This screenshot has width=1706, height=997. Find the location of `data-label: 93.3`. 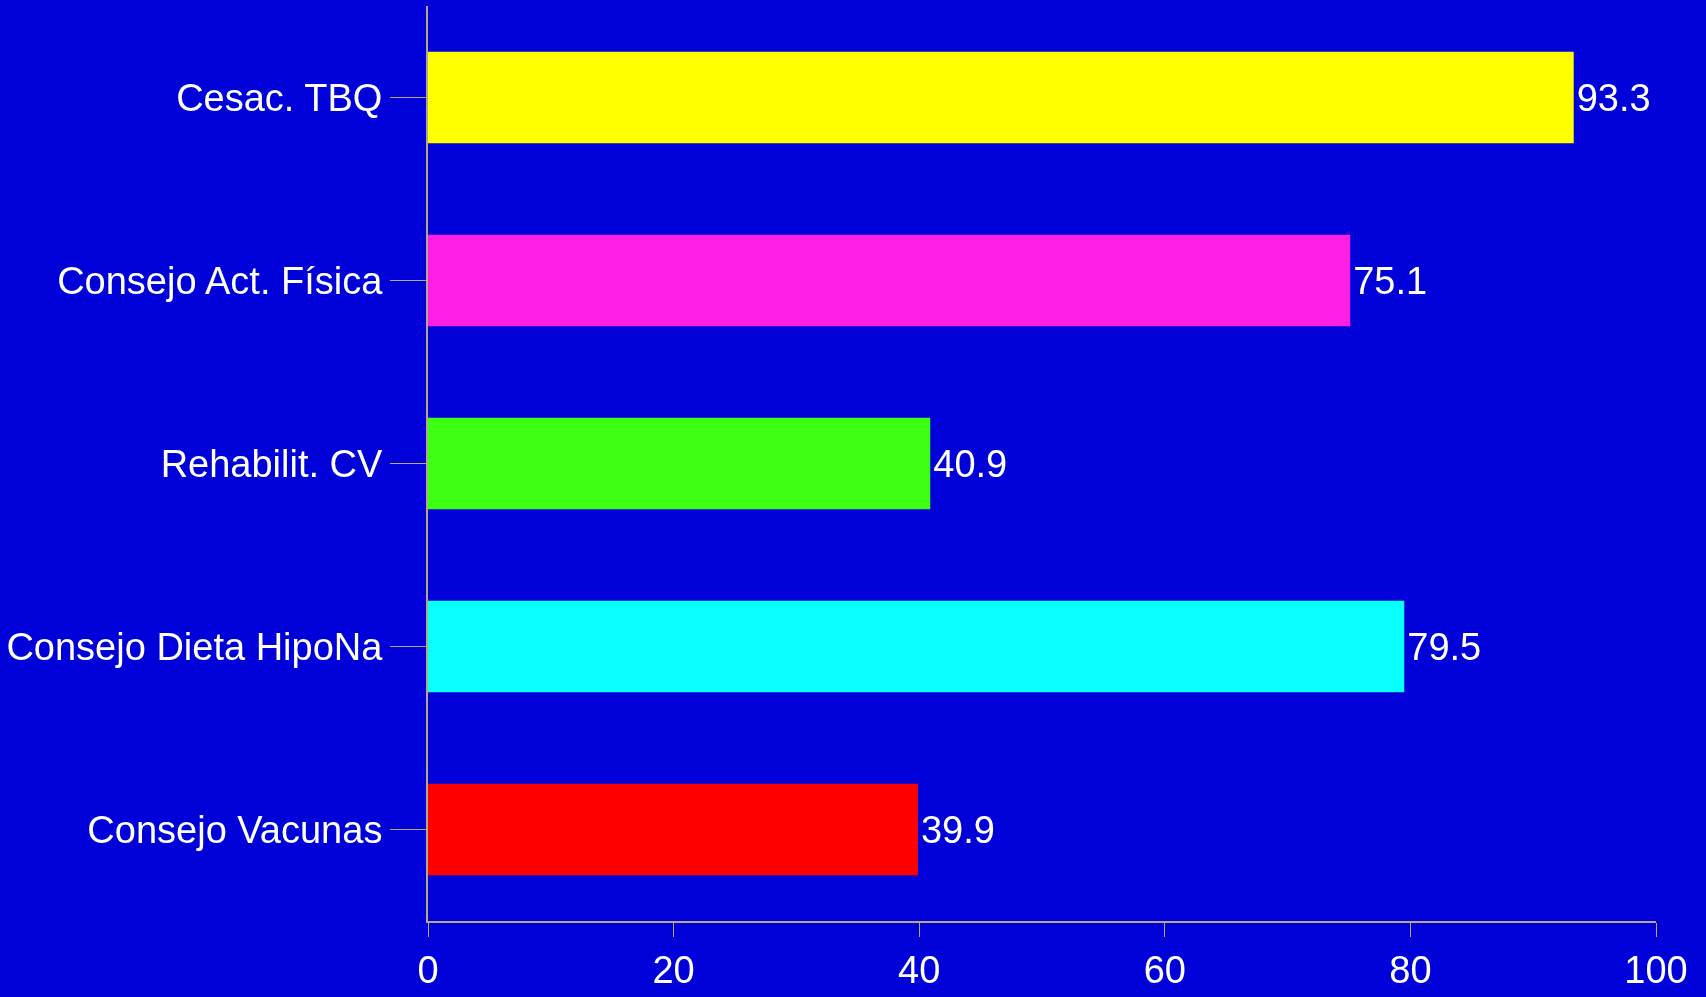

data-label: 93.3 is located at coordinates (1613, 97).